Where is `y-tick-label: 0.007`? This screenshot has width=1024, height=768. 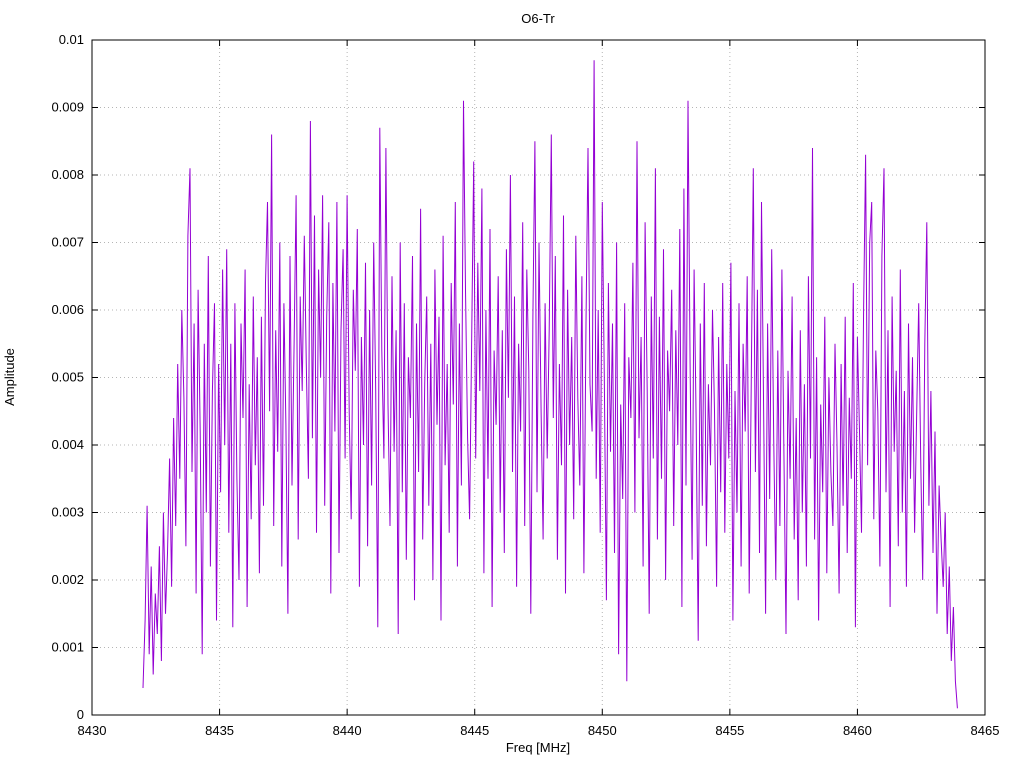
y-tick-label: 0.007 is located at coordinates (67, 242).